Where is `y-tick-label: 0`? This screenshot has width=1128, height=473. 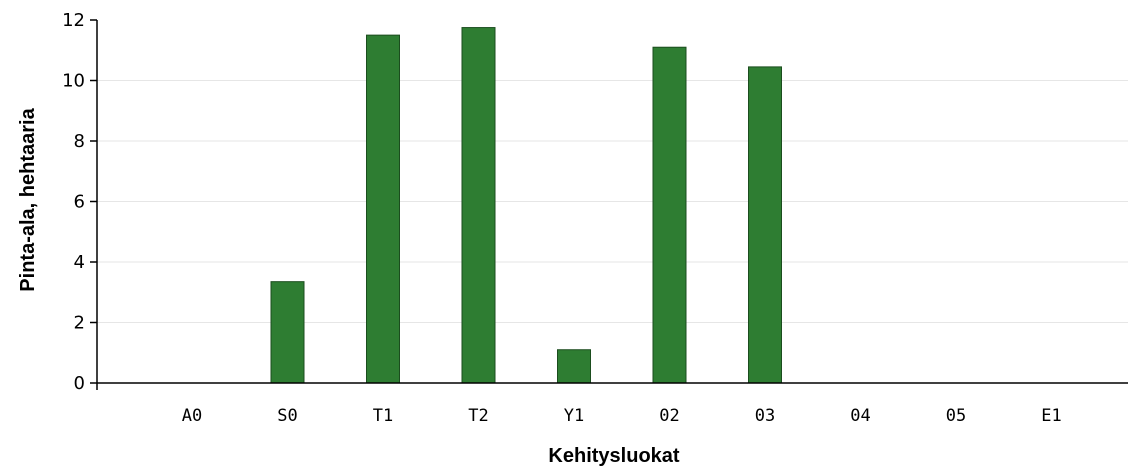
y-tick-label: 0 is located at coordinates (79, 383).